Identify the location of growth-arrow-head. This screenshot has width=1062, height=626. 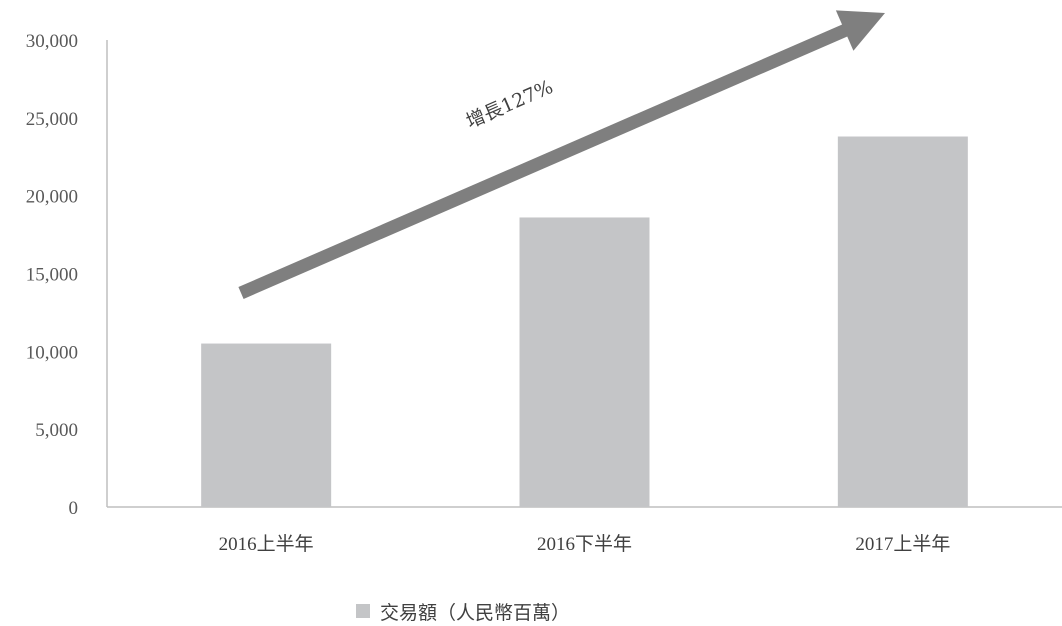
(860, 30).